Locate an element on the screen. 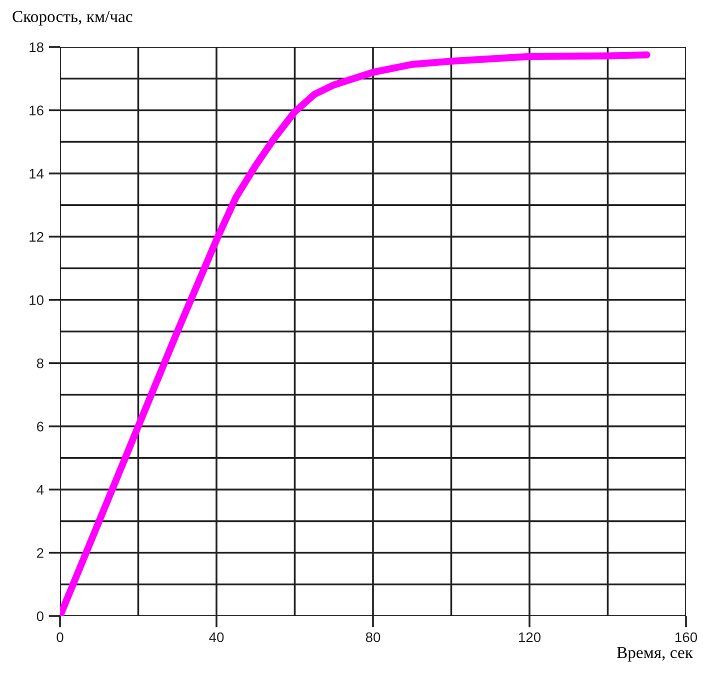 Image resolution: width=703 pixels, height=691 pixels. y-tick-label: 2 is located at coordinates (40, 553).